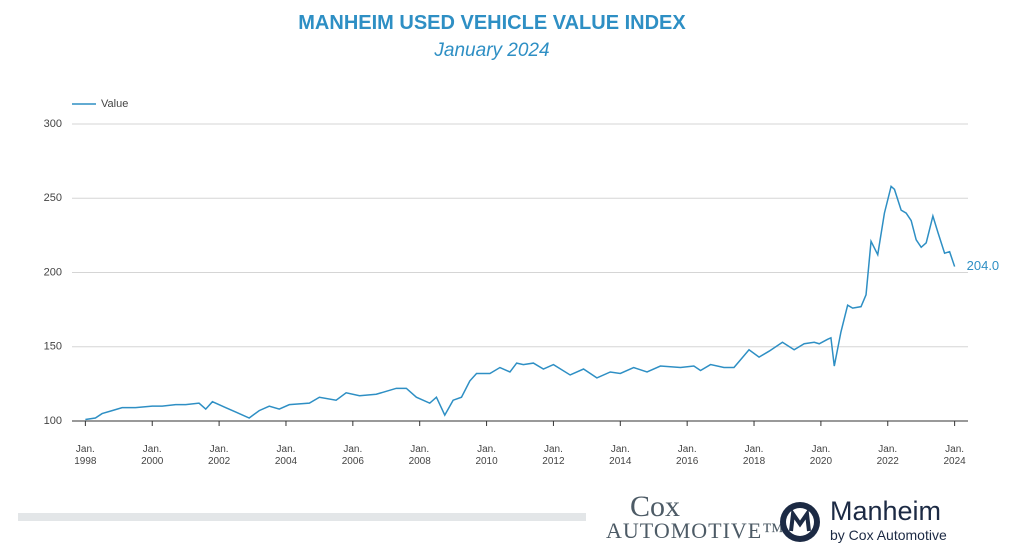 This screenshot has height=560, width=1024. I want to click on x-tick-label: Jan. 2004, so click(286, 455).